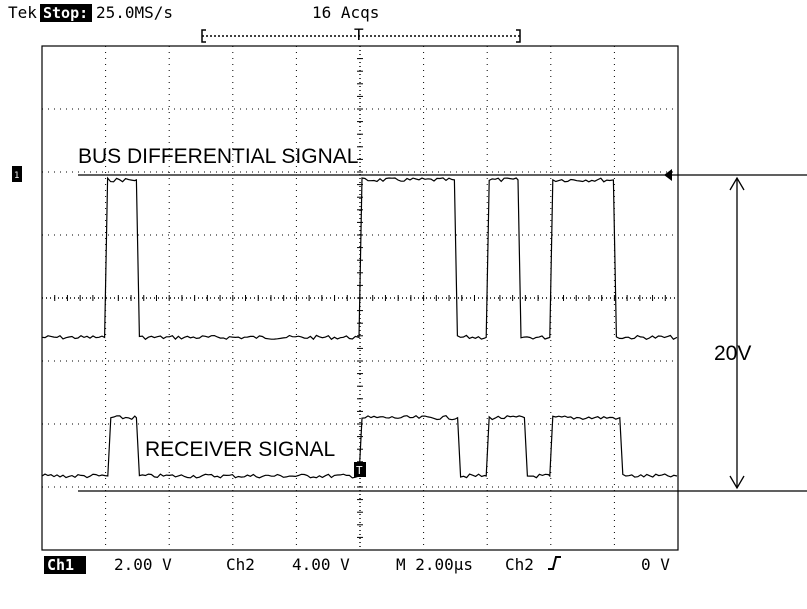 The height and width of the screenshot is (609, 807). Describe the element at coordinates (737, 333) in the screenshot. I see `voltage-span-arrow` at that location.